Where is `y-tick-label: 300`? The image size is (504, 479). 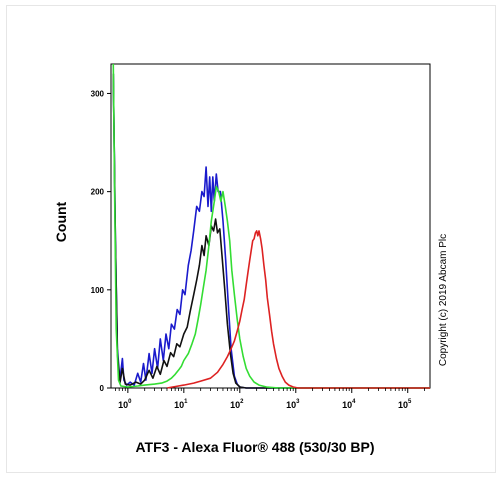 y-tick-label: 300 is located at coordinates (98, 93).